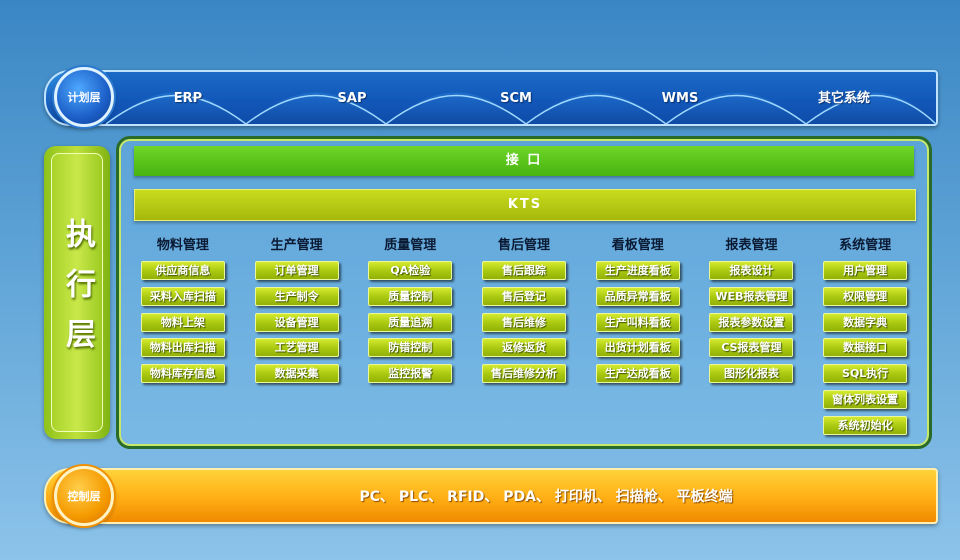 Image resolution: width=960 pixels, height=560 pixels. What do you see at coordinates (680, 98) in the screenshot?
I see `system-wms: WMS` at bounding box center [680, 98].